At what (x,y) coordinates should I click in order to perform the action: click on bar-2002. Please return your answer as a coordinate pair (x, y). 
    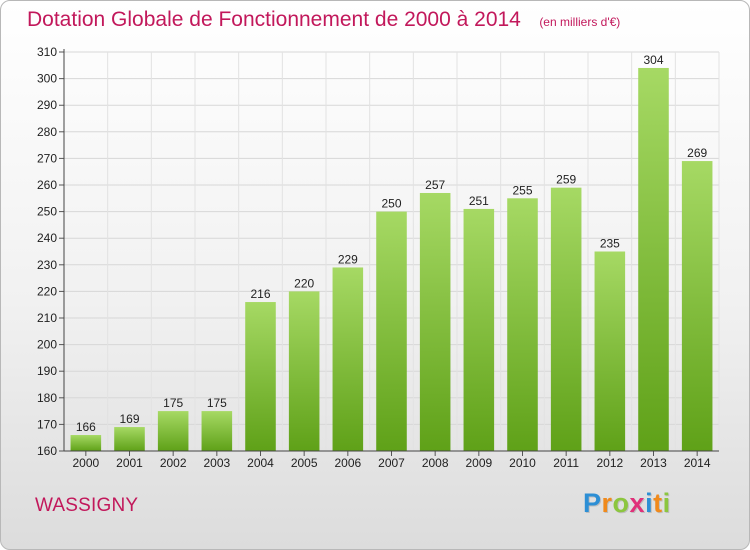
    Looking at the image, I should click on (173, 431).